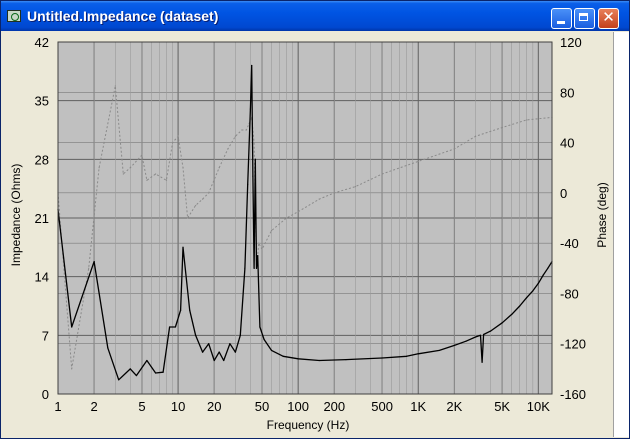 Image resolution: width=630 pixels, height=440 pixels. I want to click on y2-tick-label: 120, so click(571, 42).